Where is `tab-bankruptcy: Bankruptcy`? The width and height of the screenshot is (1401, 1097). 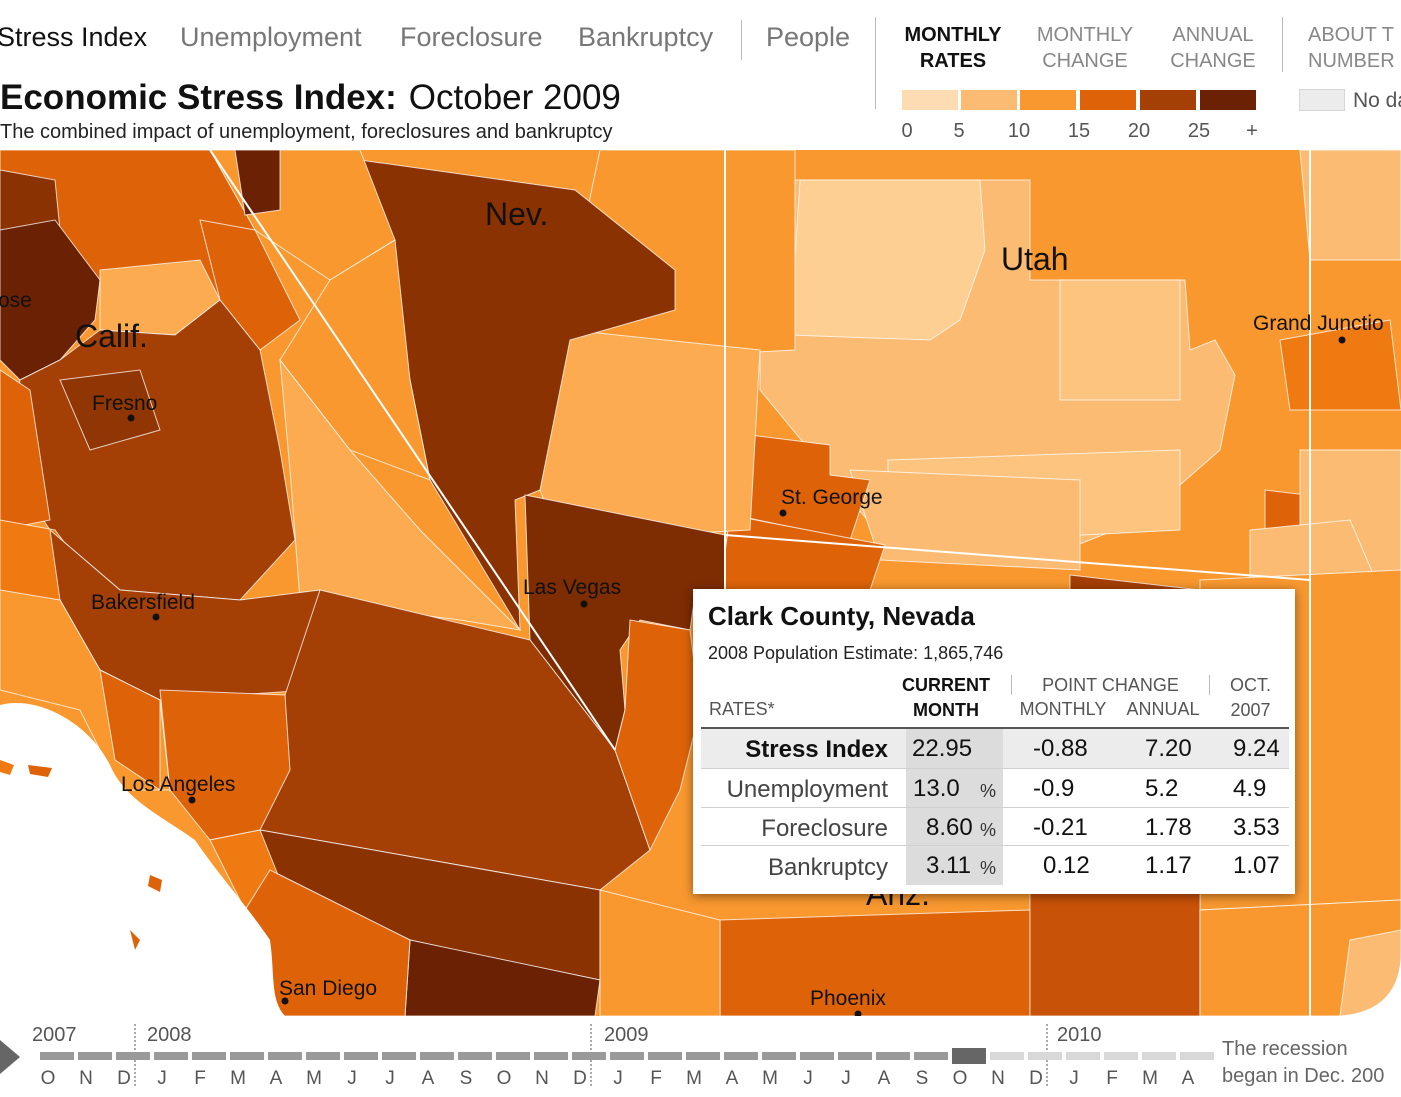 tab-bankruptcy: Bankruptcy is located at coordinates (646, 37).